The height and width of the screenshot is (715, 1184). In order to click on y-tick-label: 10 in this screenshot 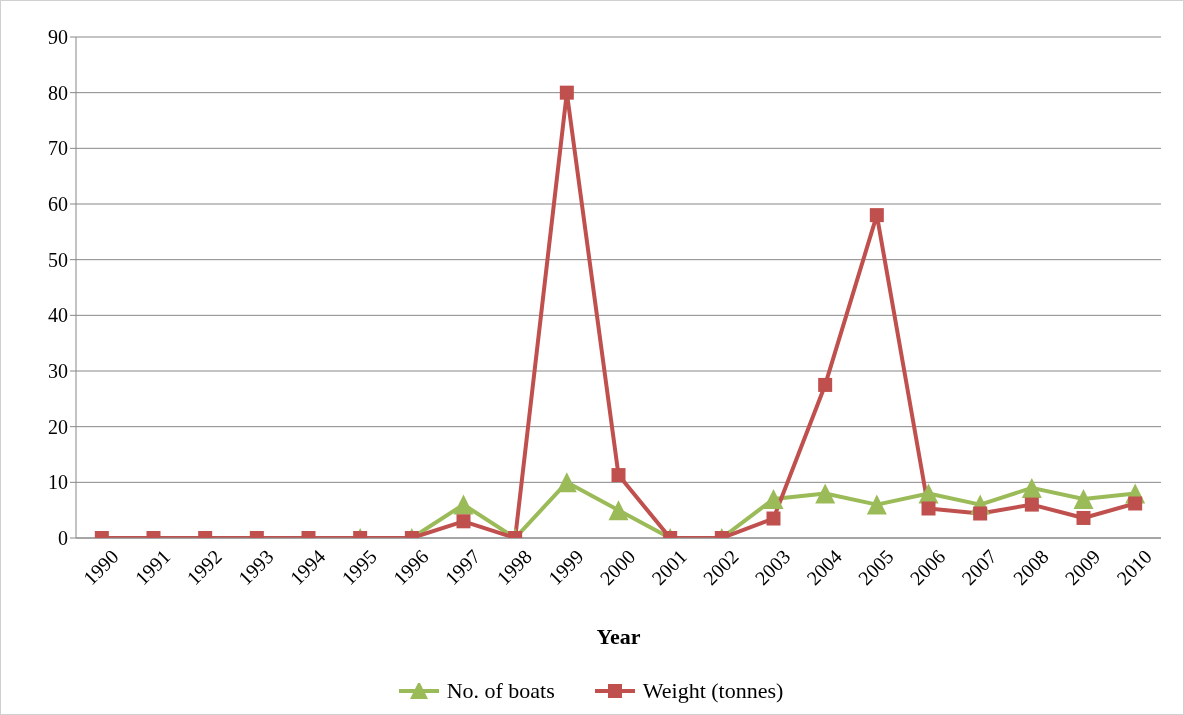, I will do `click(58, 482)`.